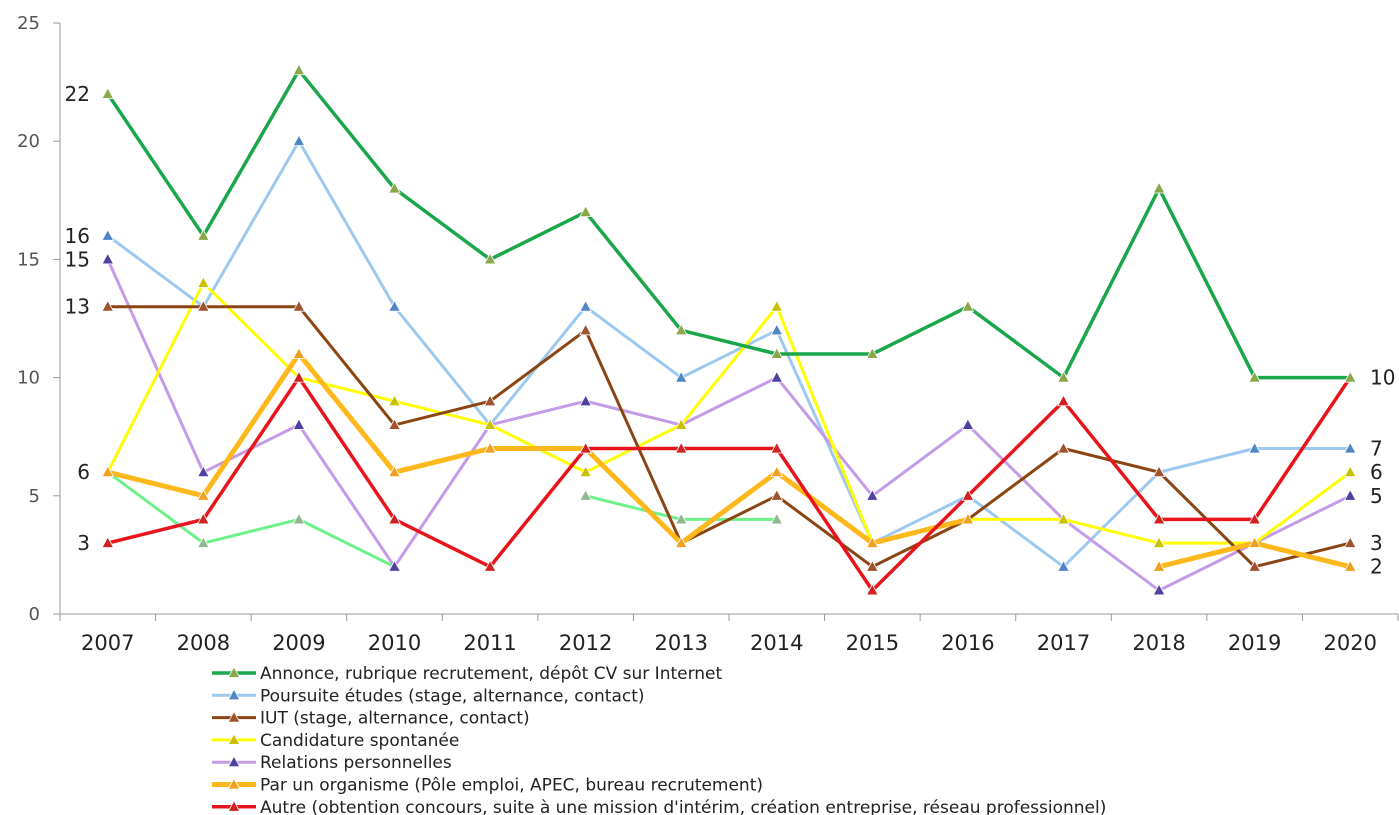  Describe the element at coordinates (967, 643) in the screenshot. I see `x-tick-label: 2016` at that location.